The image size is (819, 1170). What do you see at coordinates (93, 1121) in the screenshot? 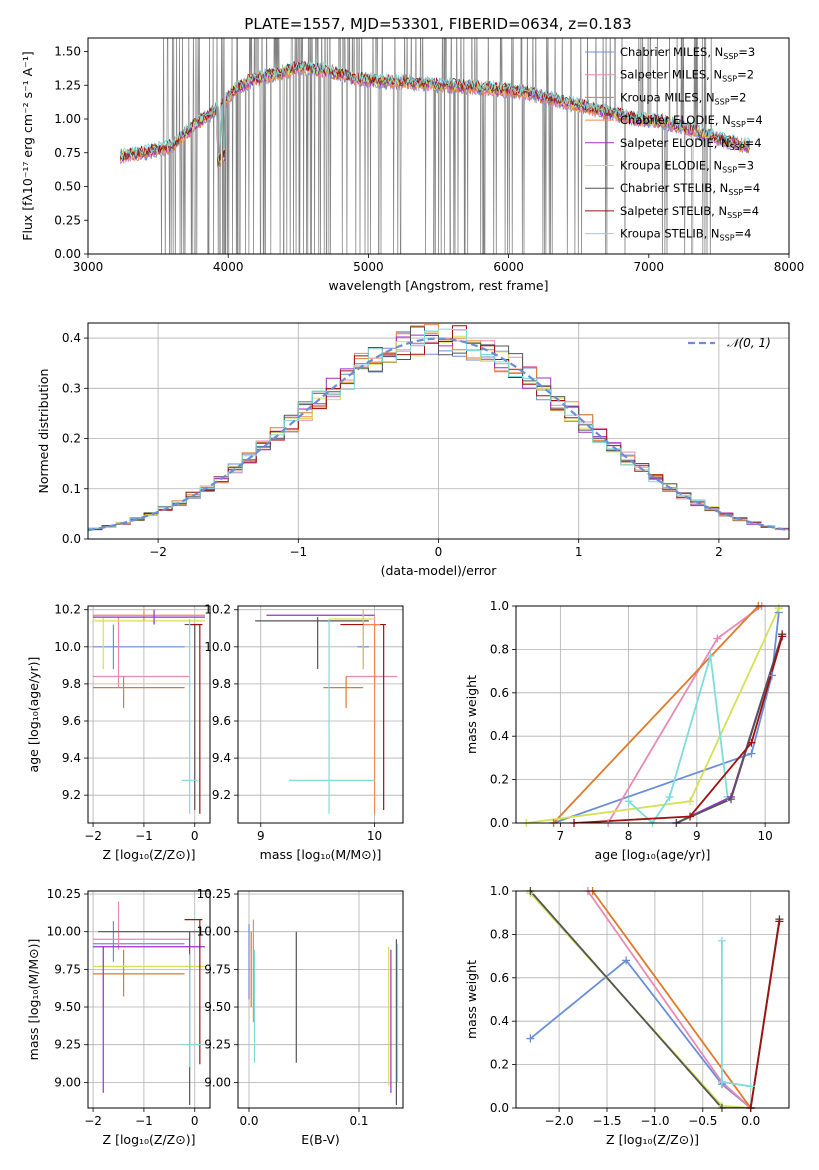
I see `x-tick-label: −2` at bounding box center [93, 1121].